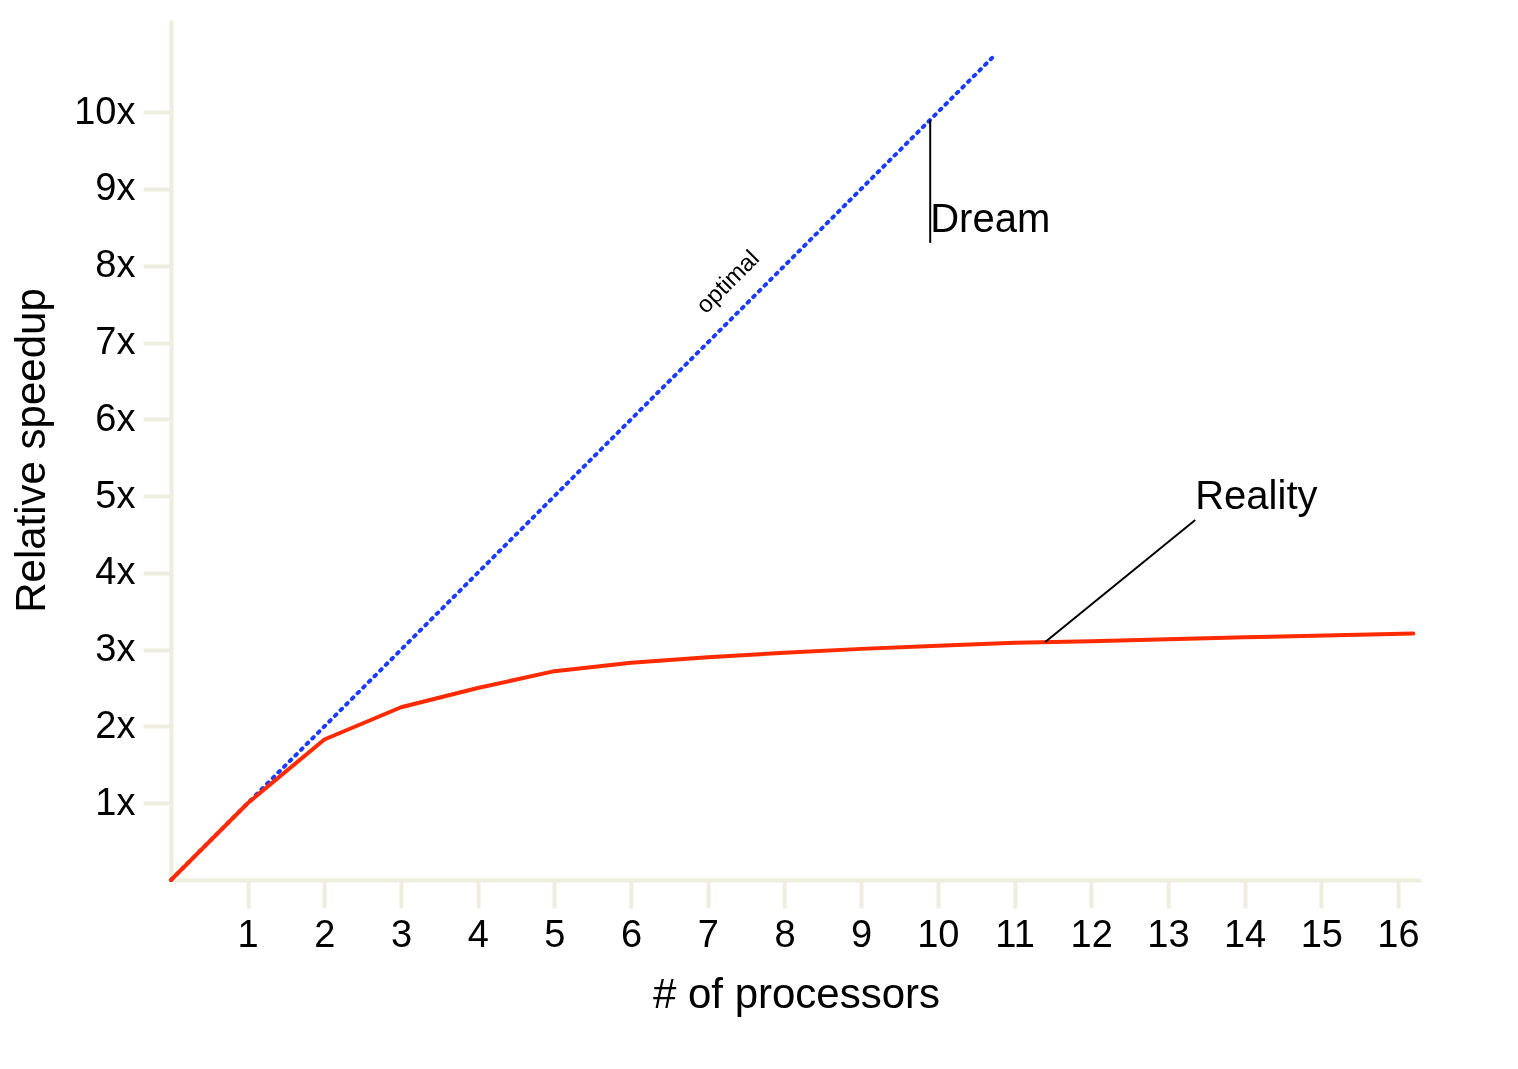 The width and height of the screenshot is (1518, 1069). I want to click on x-tick-label: 7, so click(708, 933).